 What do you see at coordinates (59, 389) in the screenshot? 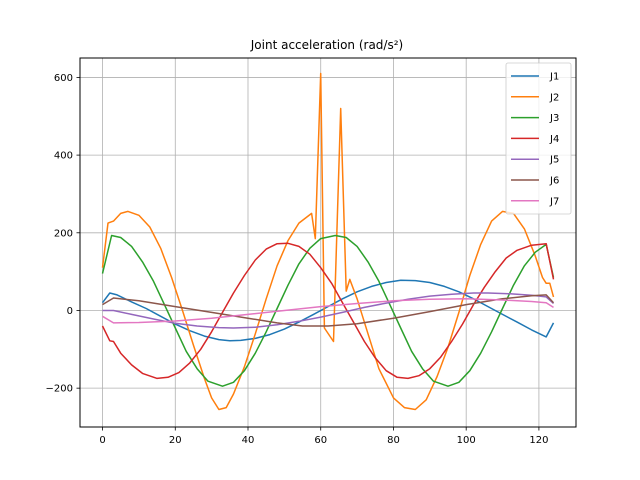
I see `y-tick-label: −200` at bounding box center [59, 389].